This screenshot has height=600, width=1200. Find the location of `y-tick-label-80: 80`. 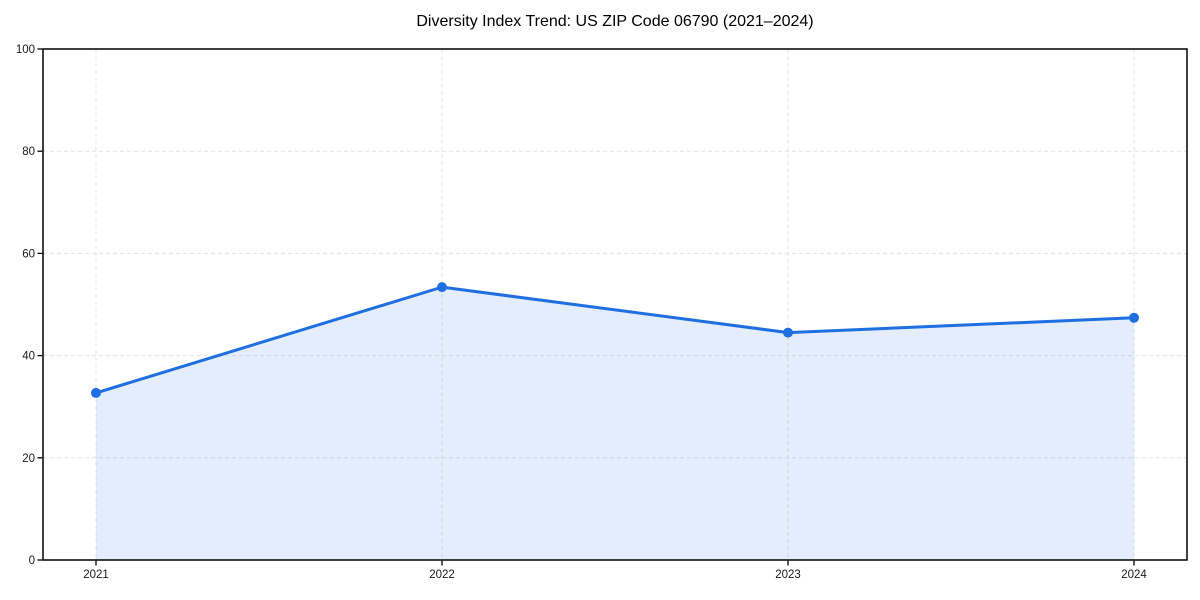

y-tick-label-80: 80 is located at coordinates (28, 152).